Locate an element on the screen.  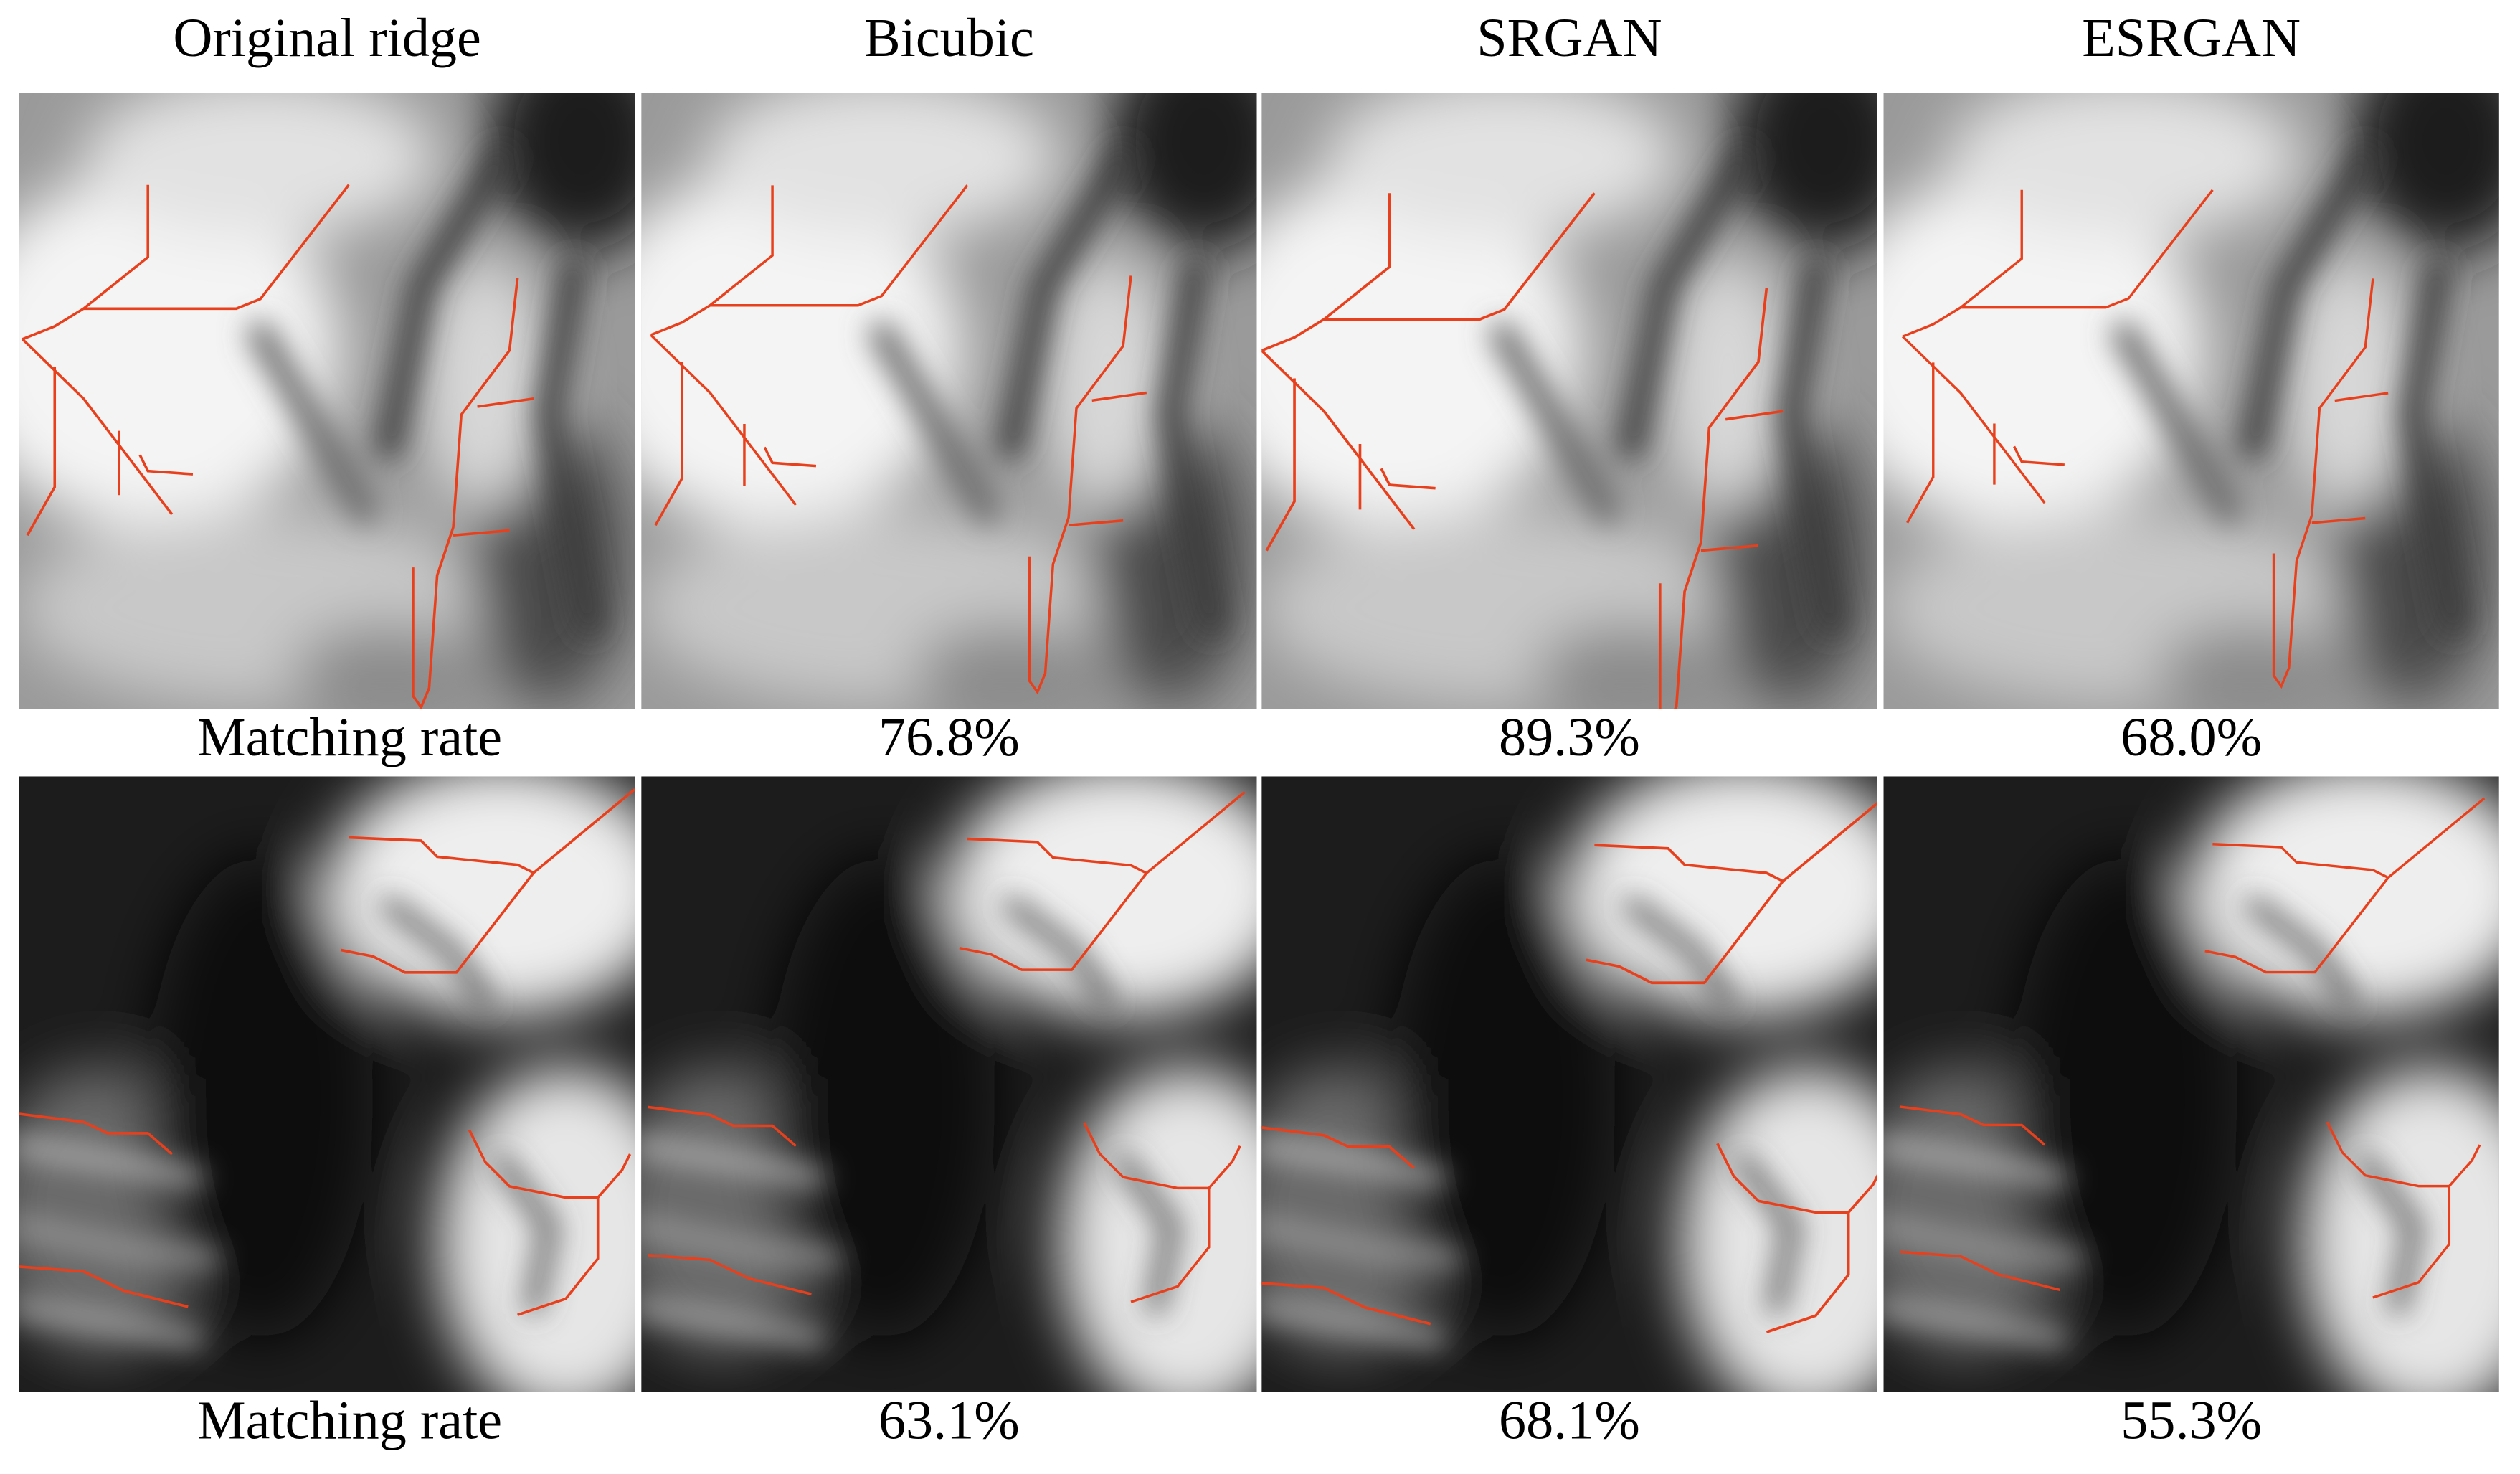
matching-rate: 63.1% is located at coordinates (949, 1420).